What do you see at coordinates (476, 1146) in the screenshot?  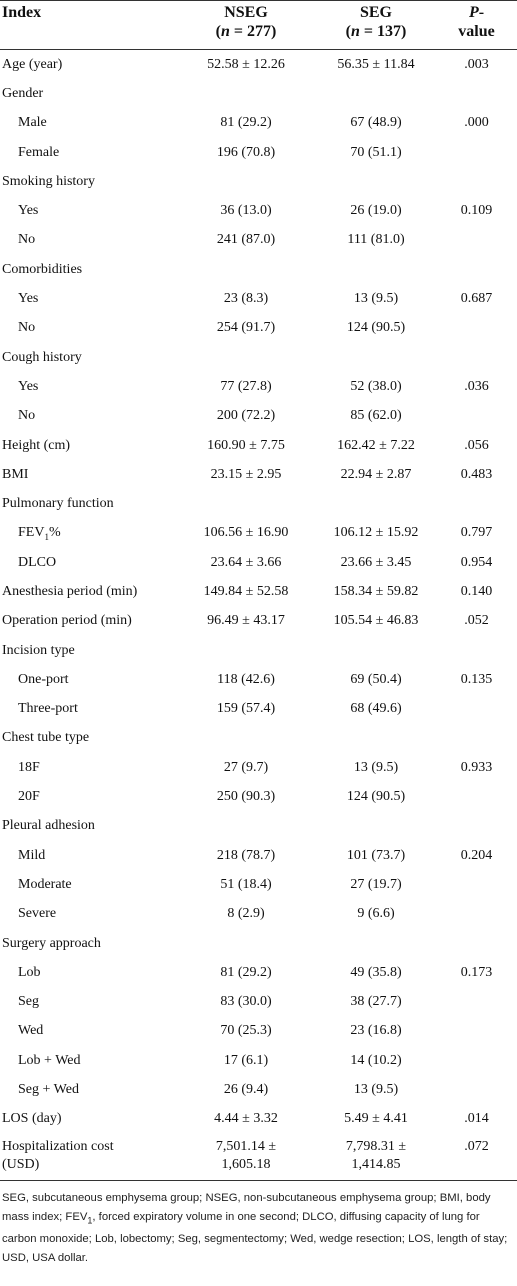 I see `p-value: .072` at bounding box center [476, 1146].